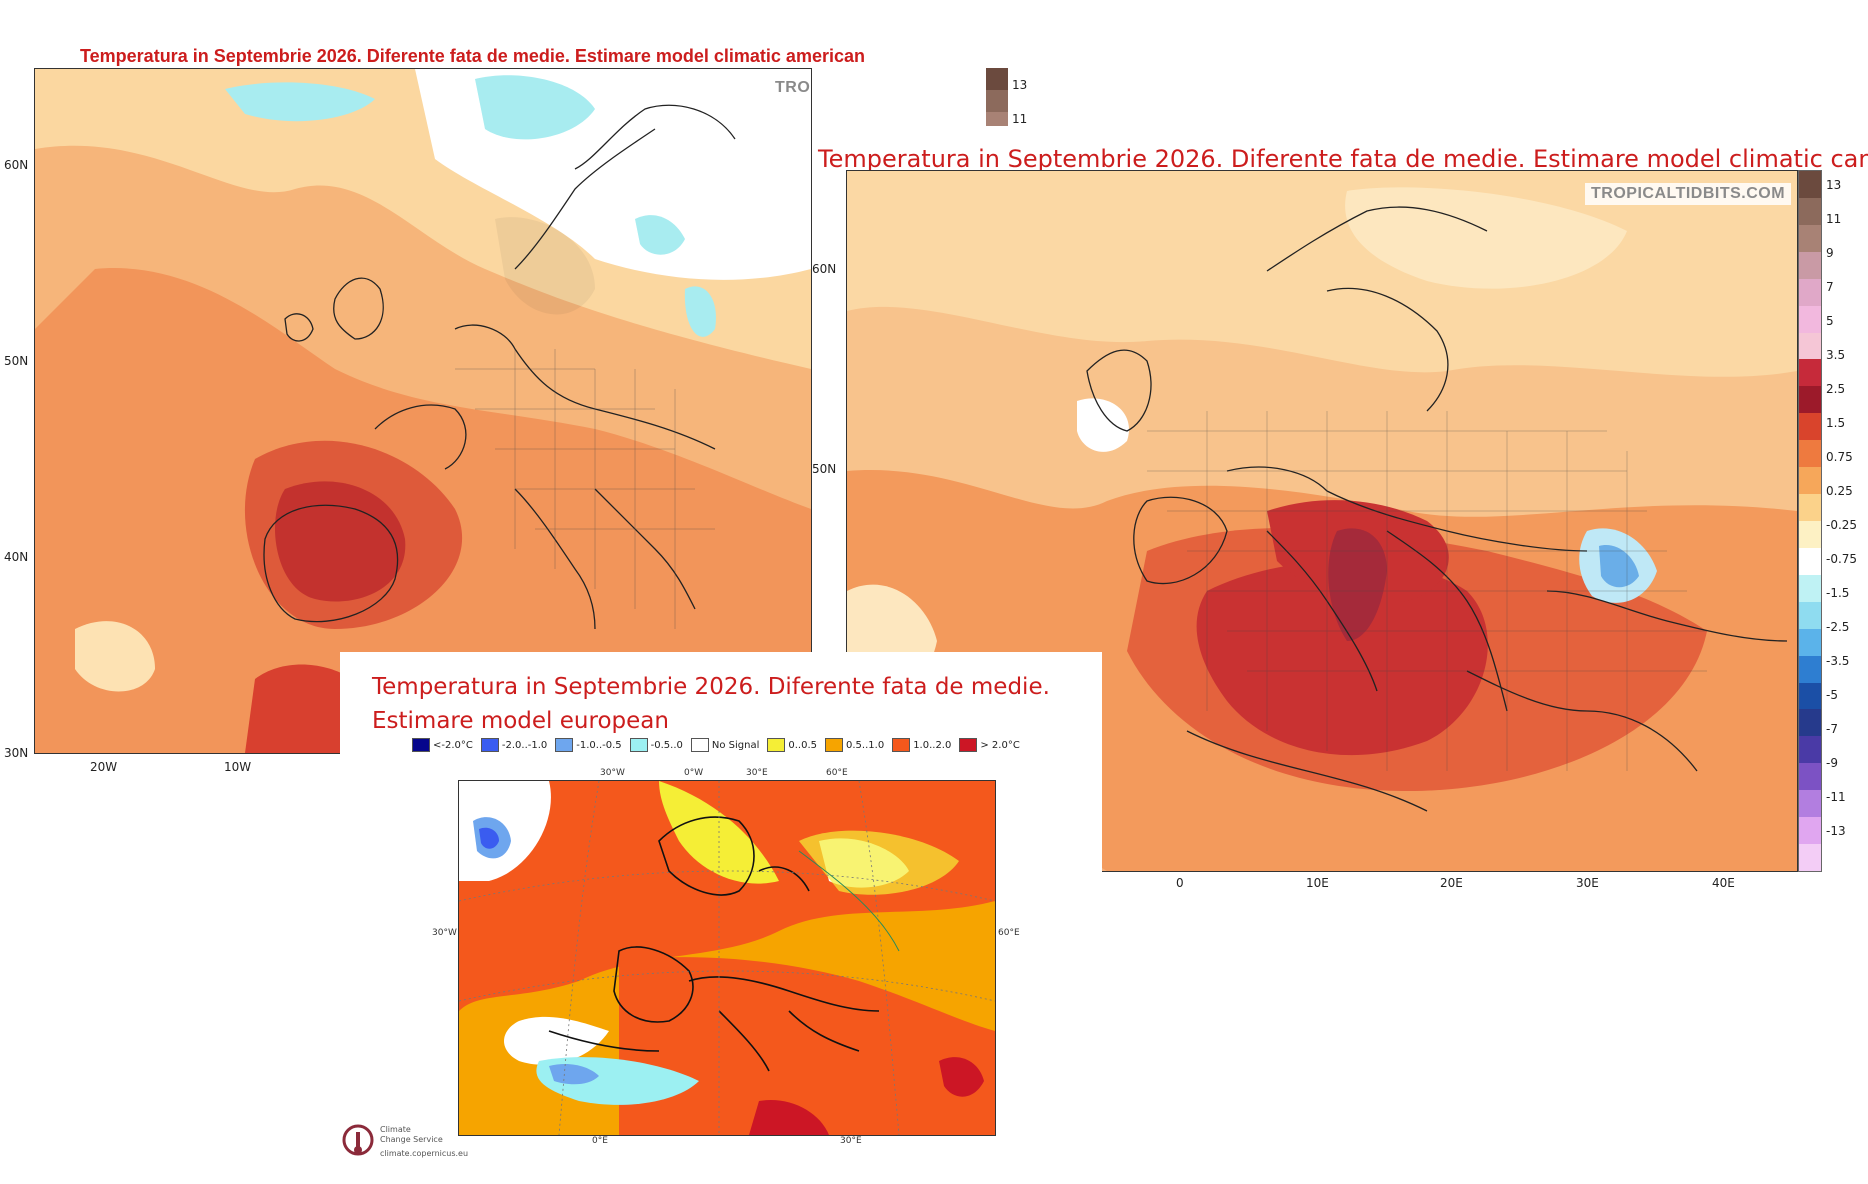 The image size is (1868, 1184). What do you see at coordinates (735, 745) in the screenshot?
I see `legend-label: No Signal` at bounding box center [735, 745].